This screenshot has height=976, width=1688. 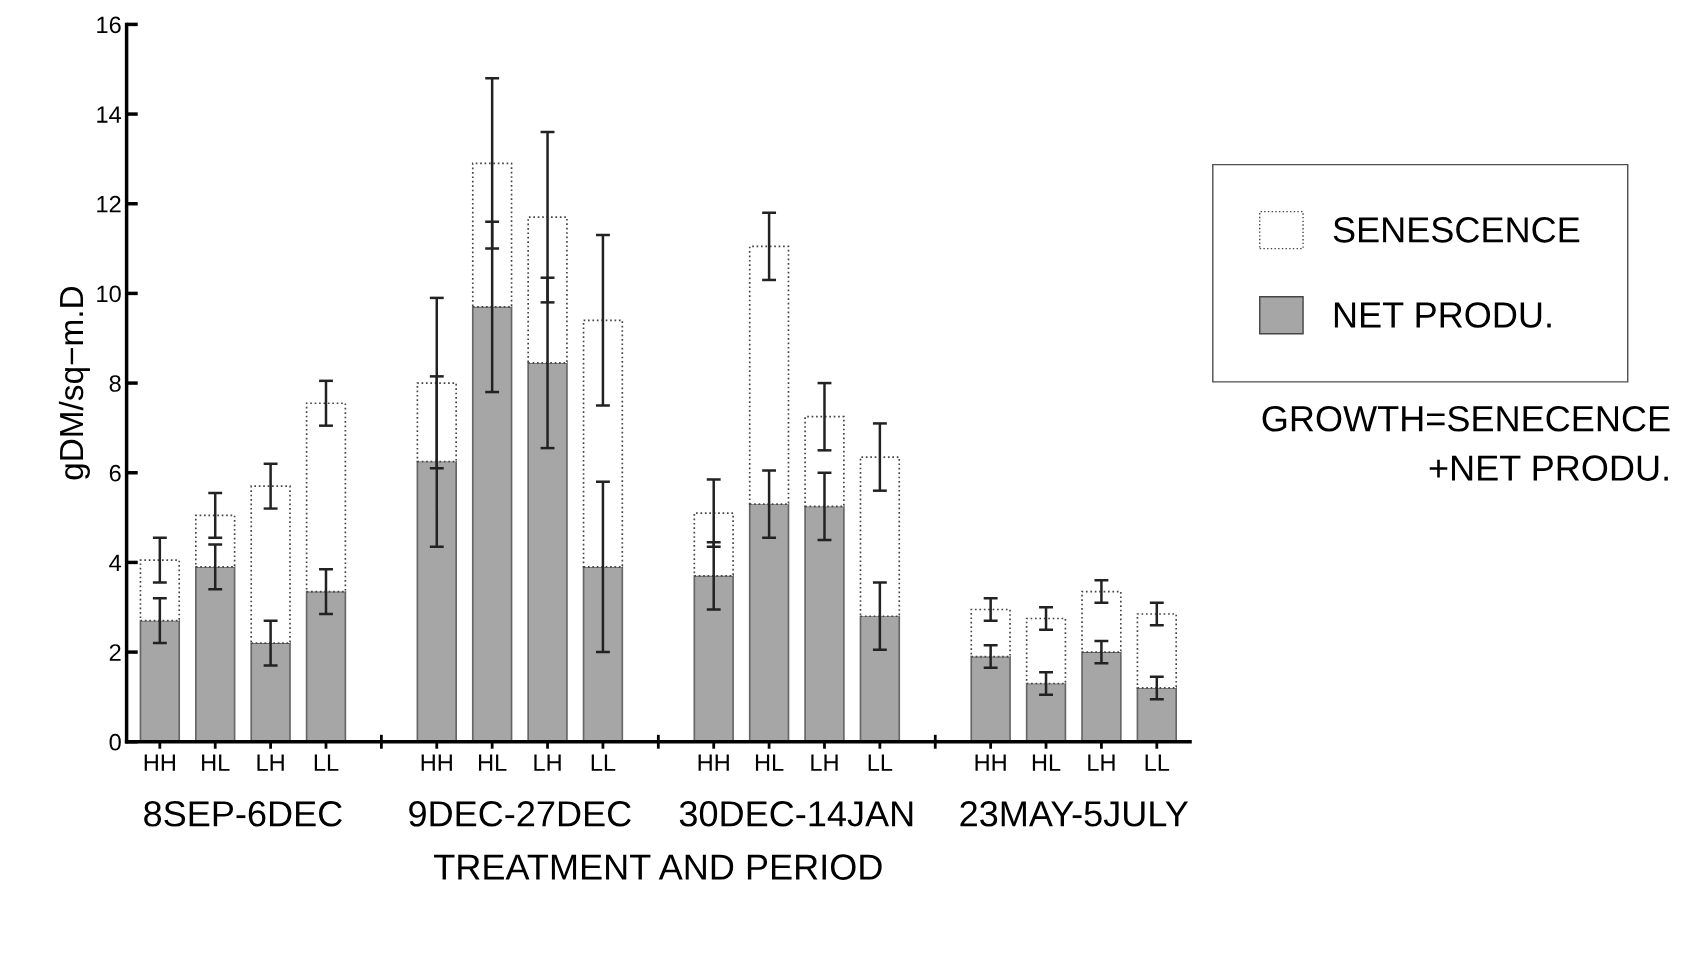 I want to click on y-tick-label: 12, so click(x=109, y=204).